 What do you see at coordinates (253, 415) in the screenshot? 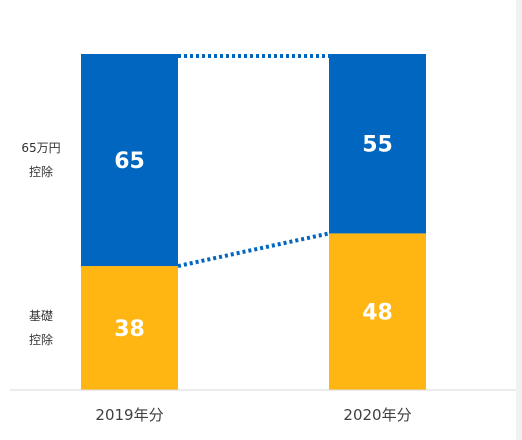
I see `category-labels: 2019年分 2020年分` at bounding box center [253, 415].